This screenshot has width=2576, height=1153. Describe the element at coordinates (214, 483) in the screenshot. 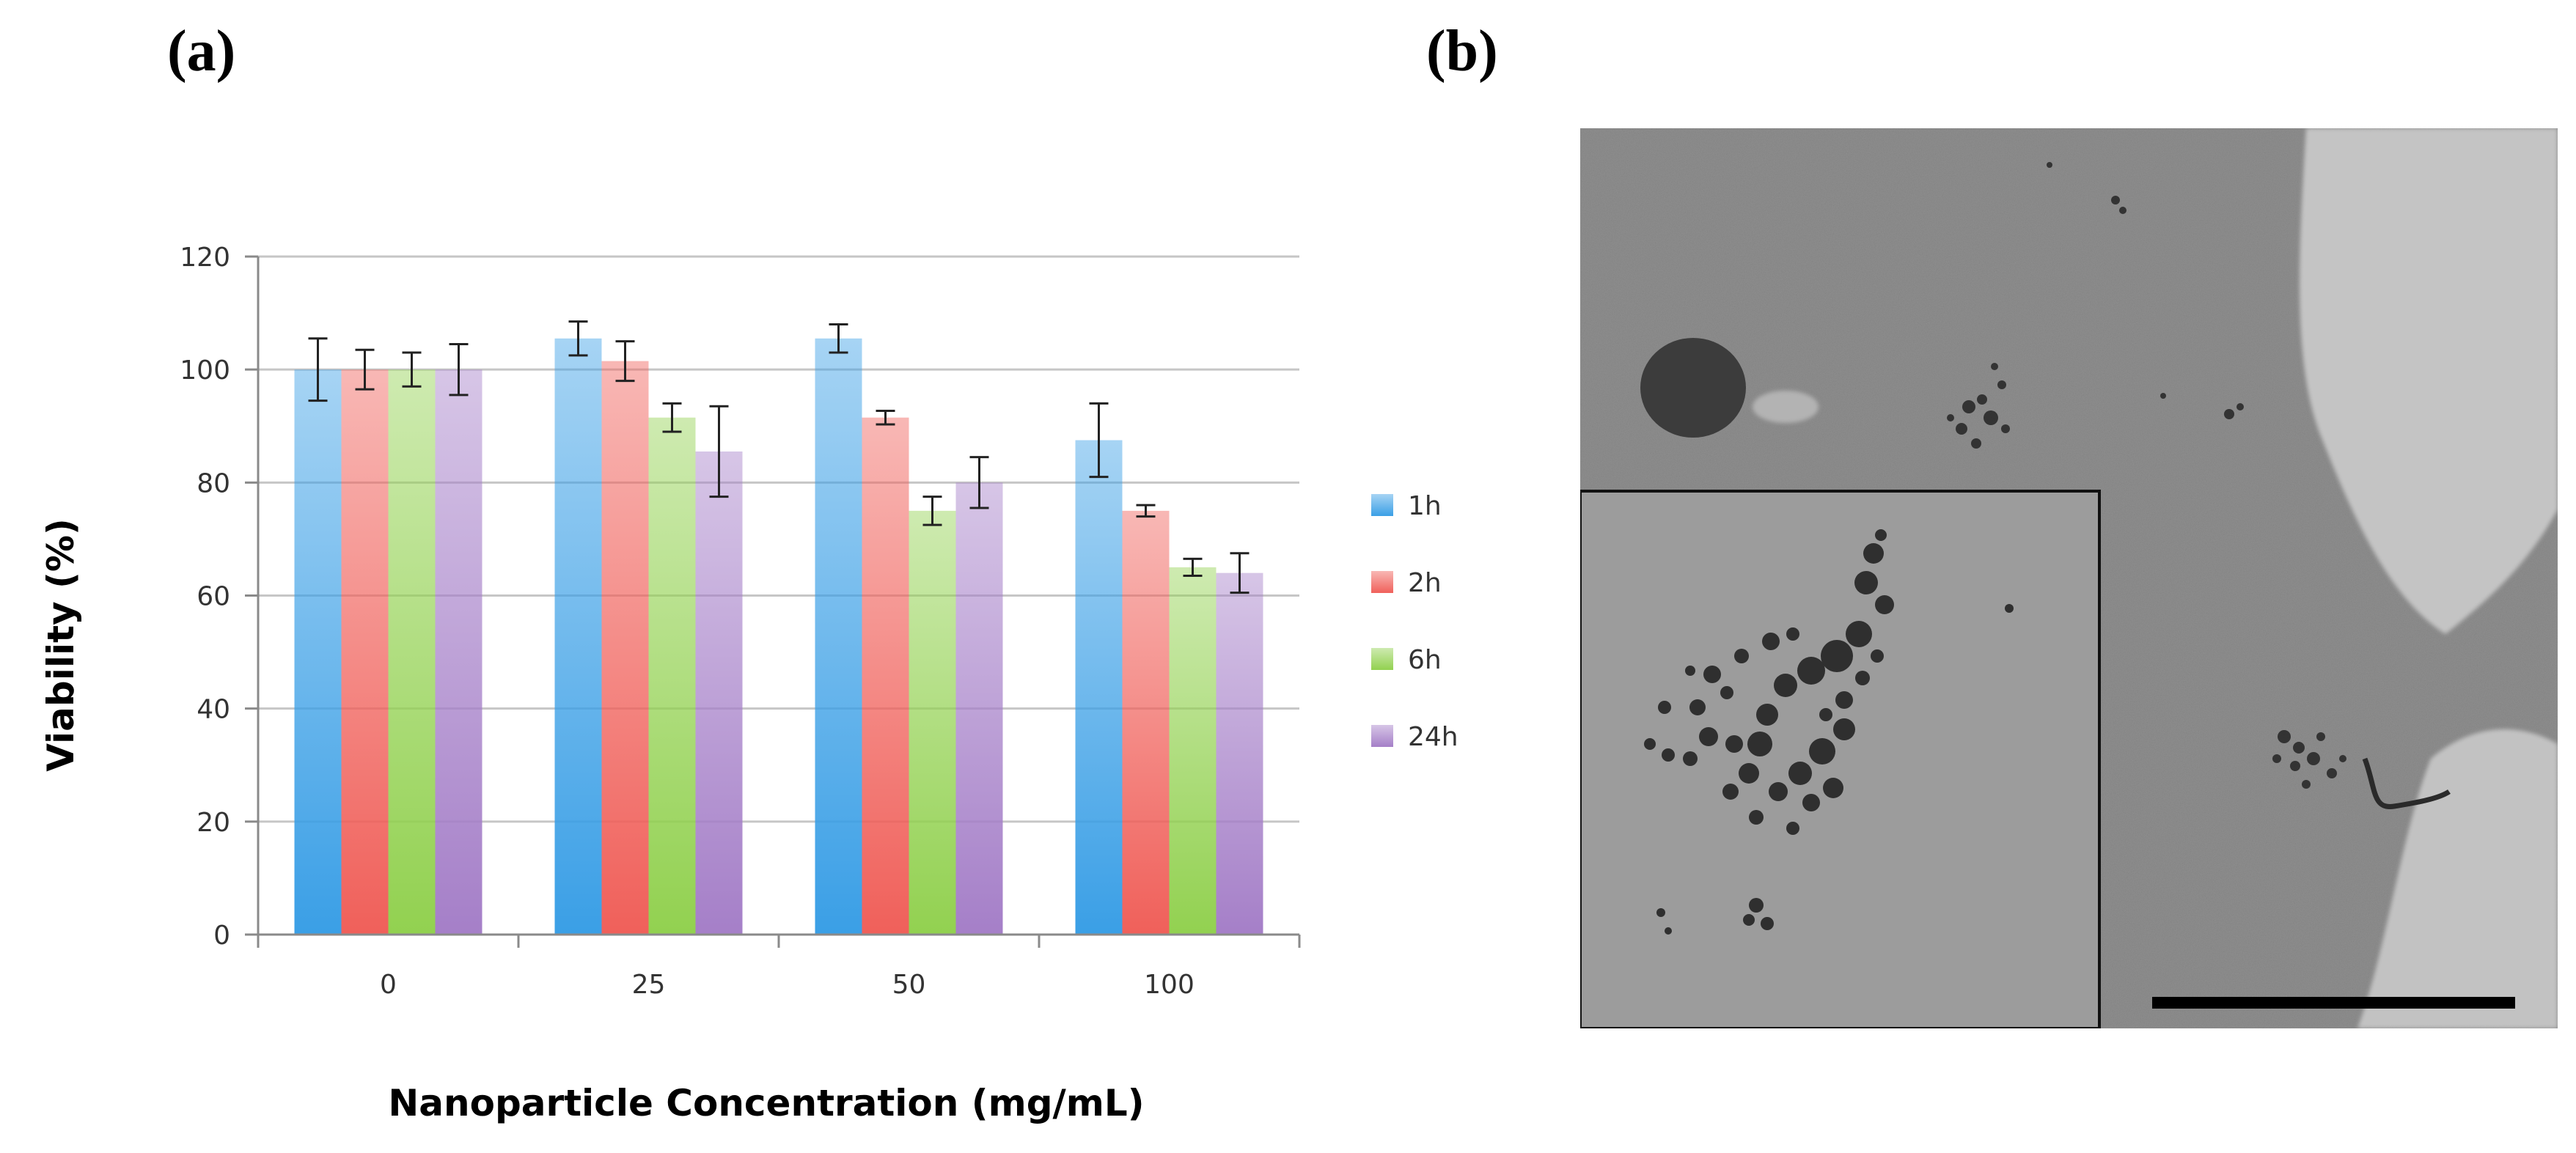

I see `y-tick-label: 80` at that location.